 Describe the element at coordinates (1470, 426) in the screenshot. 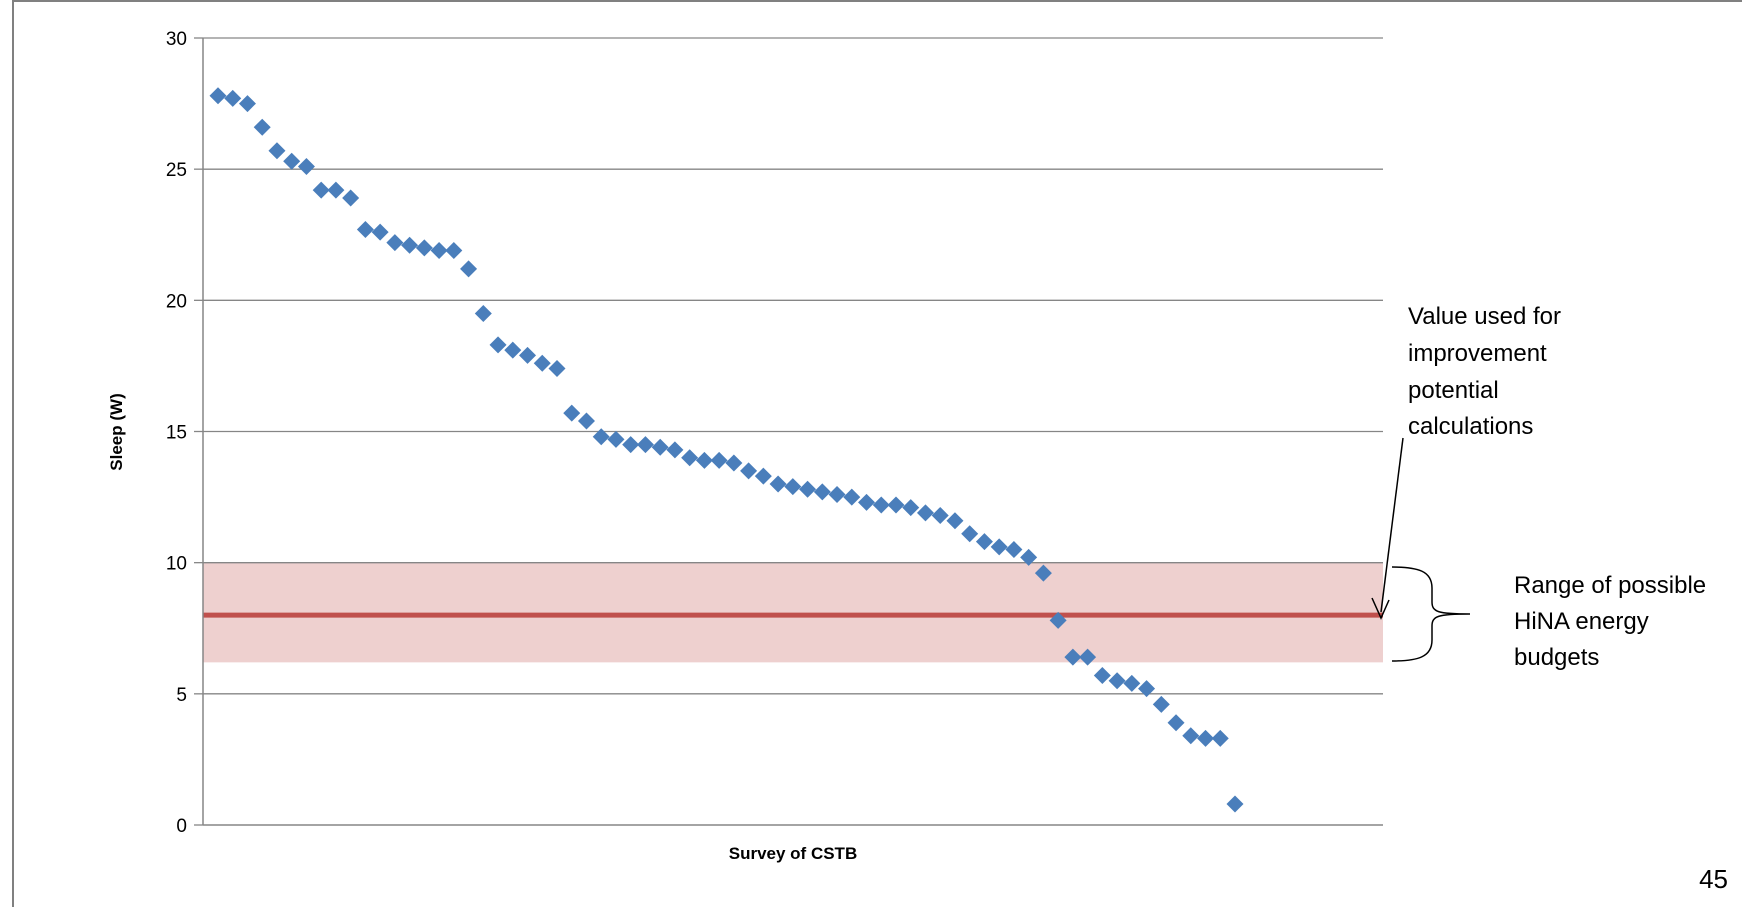

I see `value-annotation-line: calculations` at that location.